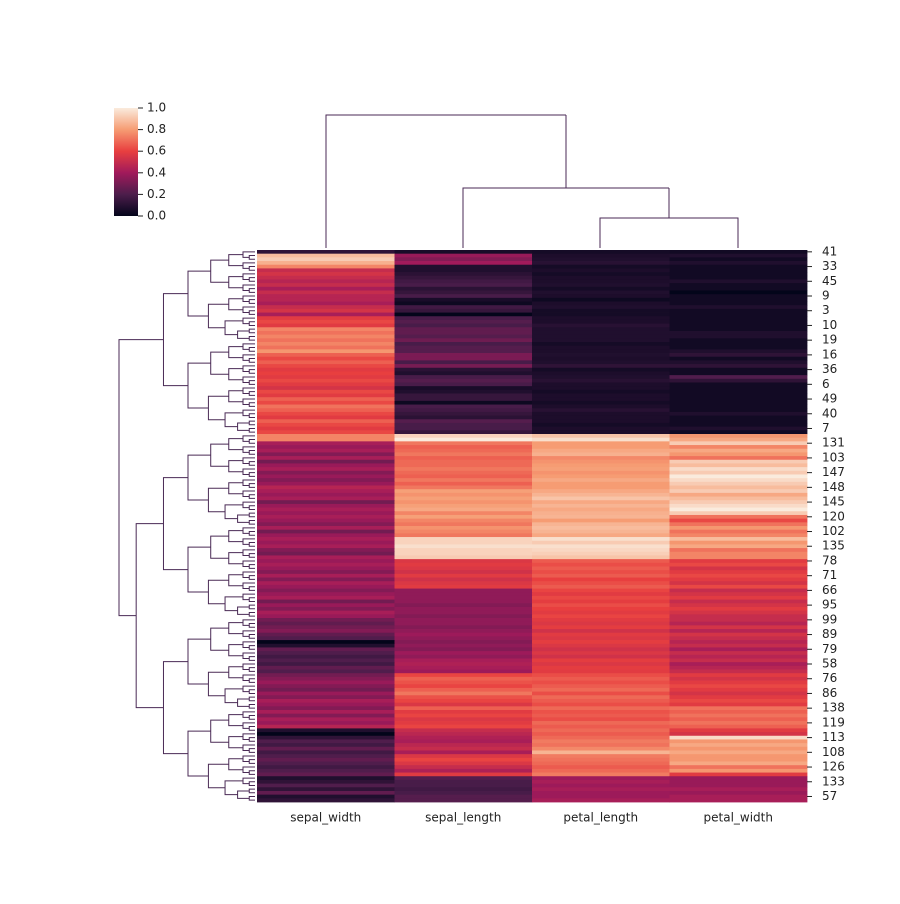 The width and height of the screenshot is (900, 904). What do you see at coordinates (833, 502) in the screenshot?
I see `y-tick-label: 145` at bounding box center [833, 502].